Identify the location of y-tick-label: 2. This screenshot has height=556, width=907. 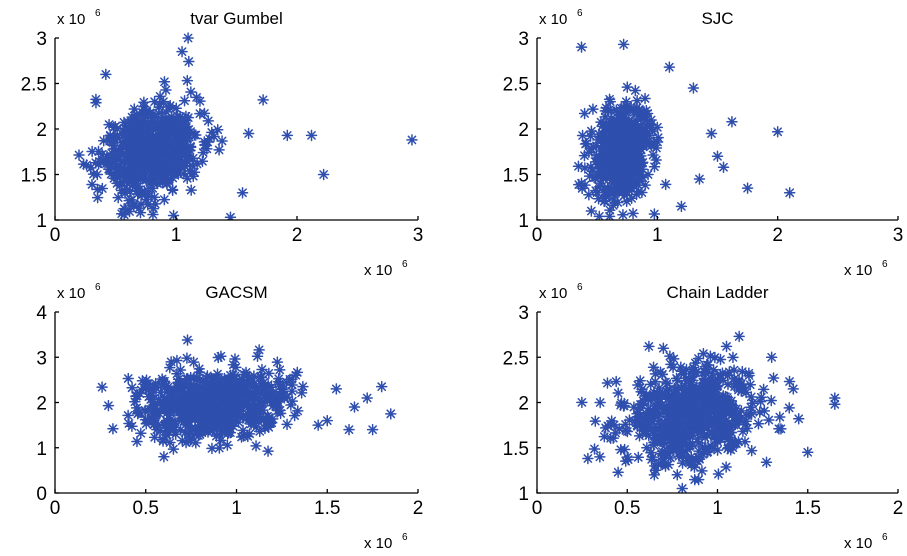
(523, 130).